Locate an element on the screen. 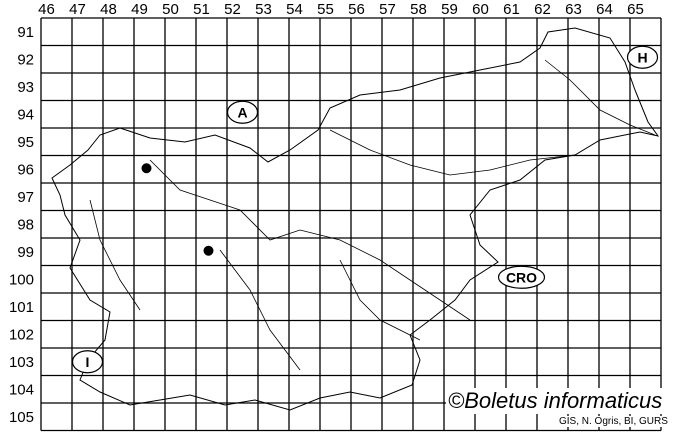  country-label-a: A is located at coordinates (242, 112).